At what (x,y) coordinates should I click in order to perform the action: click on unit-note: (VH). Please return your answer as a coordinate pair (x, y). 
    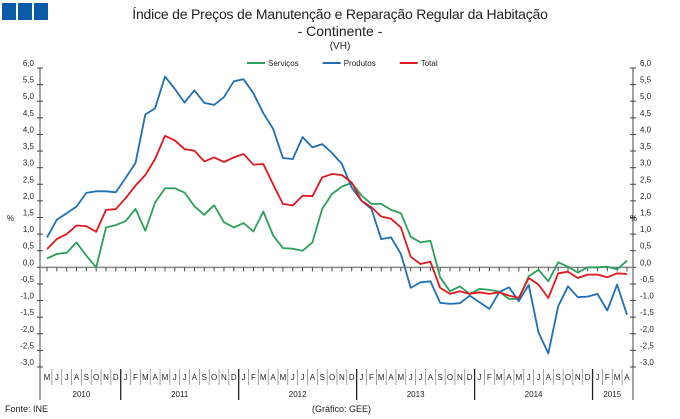
    Looking at the image, I should click on (340, 46).